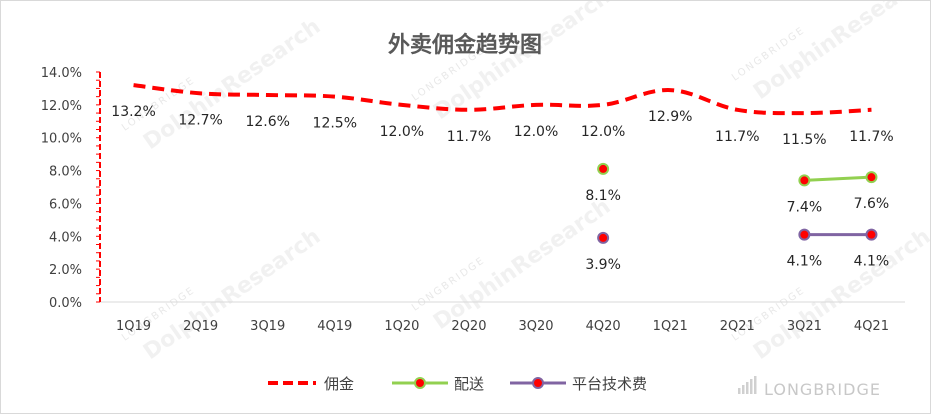 This screenshot has width=931, height=414. What do you see at coordinates (61, 73) in the screenshot?
I see `y-tick-label: 14.0%` at bounding box center [61, 73].